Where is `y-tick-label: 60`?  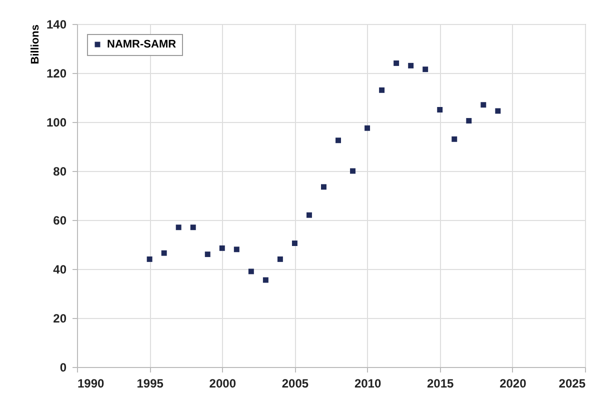 y-tick-label: 60 is located at coordinates (60, 221).